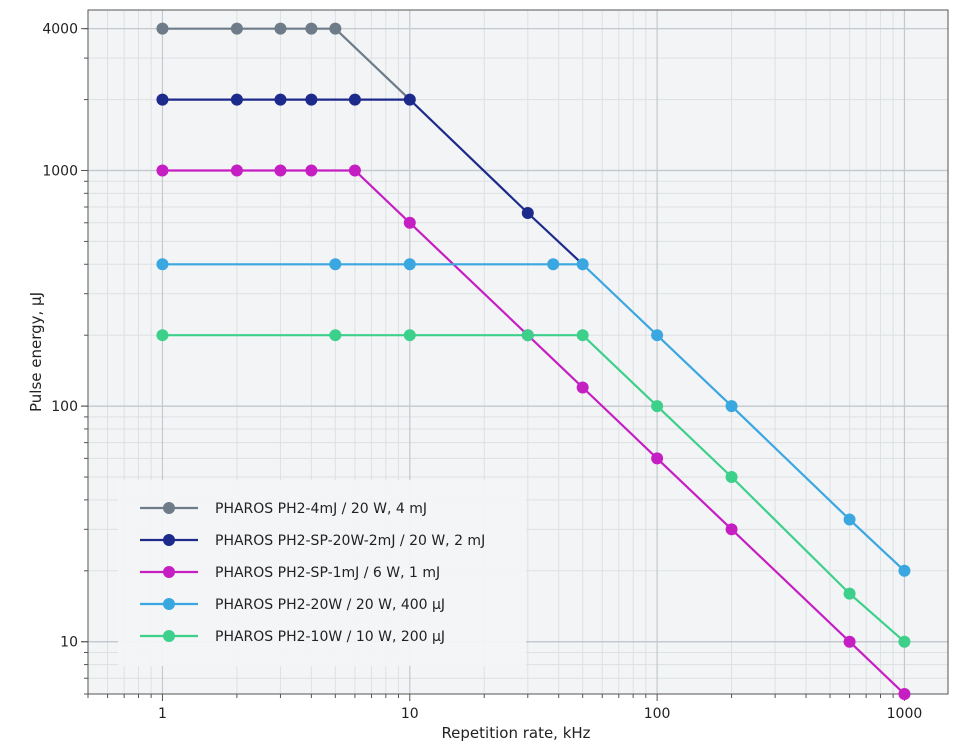  I want to click on y-axis-ticks: 10 100 1000 4000, so click(65, 358).